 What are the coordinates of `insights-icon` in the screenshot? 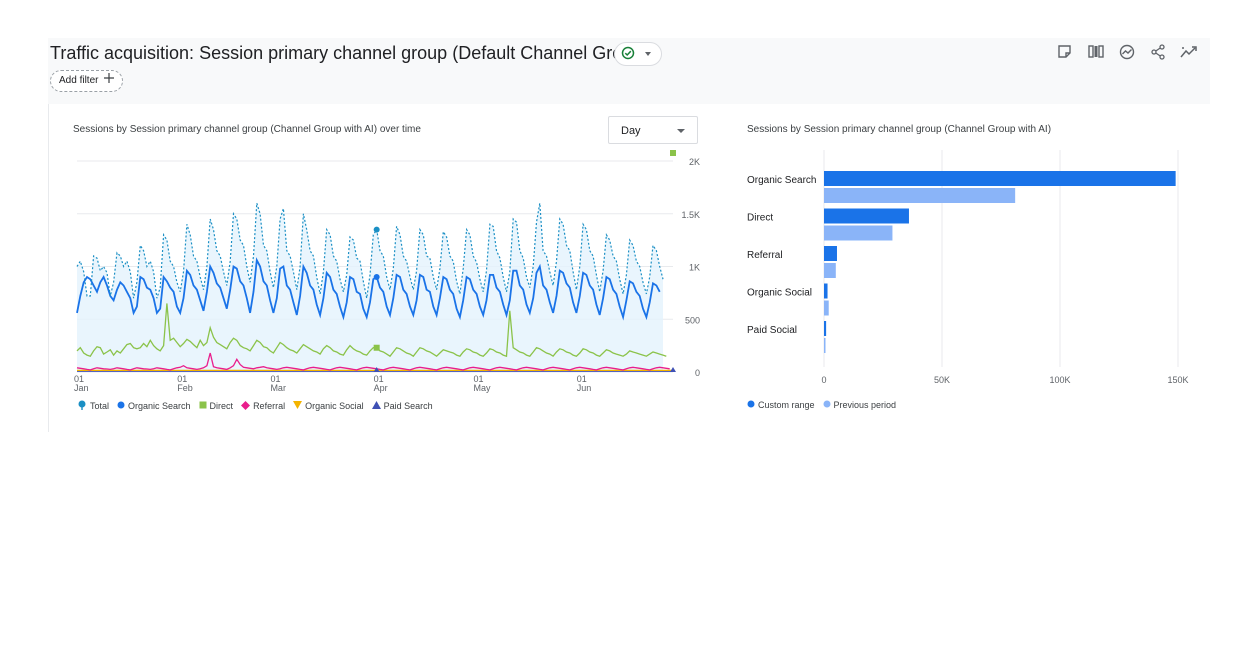 It's located at (1126, 51).